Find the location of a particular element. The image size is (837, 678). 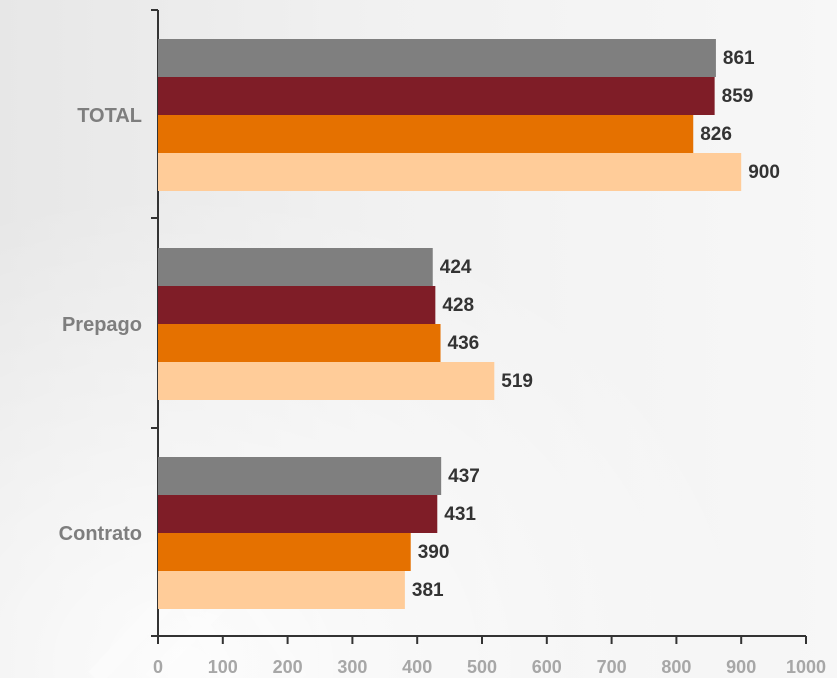

x-axis-tick-label: 100 is located at coordinates (223, 667).